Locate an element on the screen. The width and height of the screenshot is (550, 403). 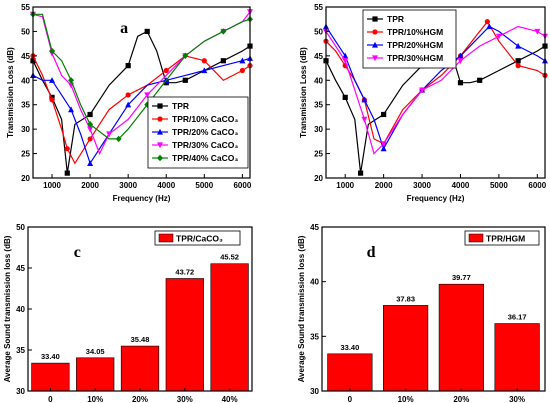
legend-label-0: TPR is located at coordinates (395, 19).